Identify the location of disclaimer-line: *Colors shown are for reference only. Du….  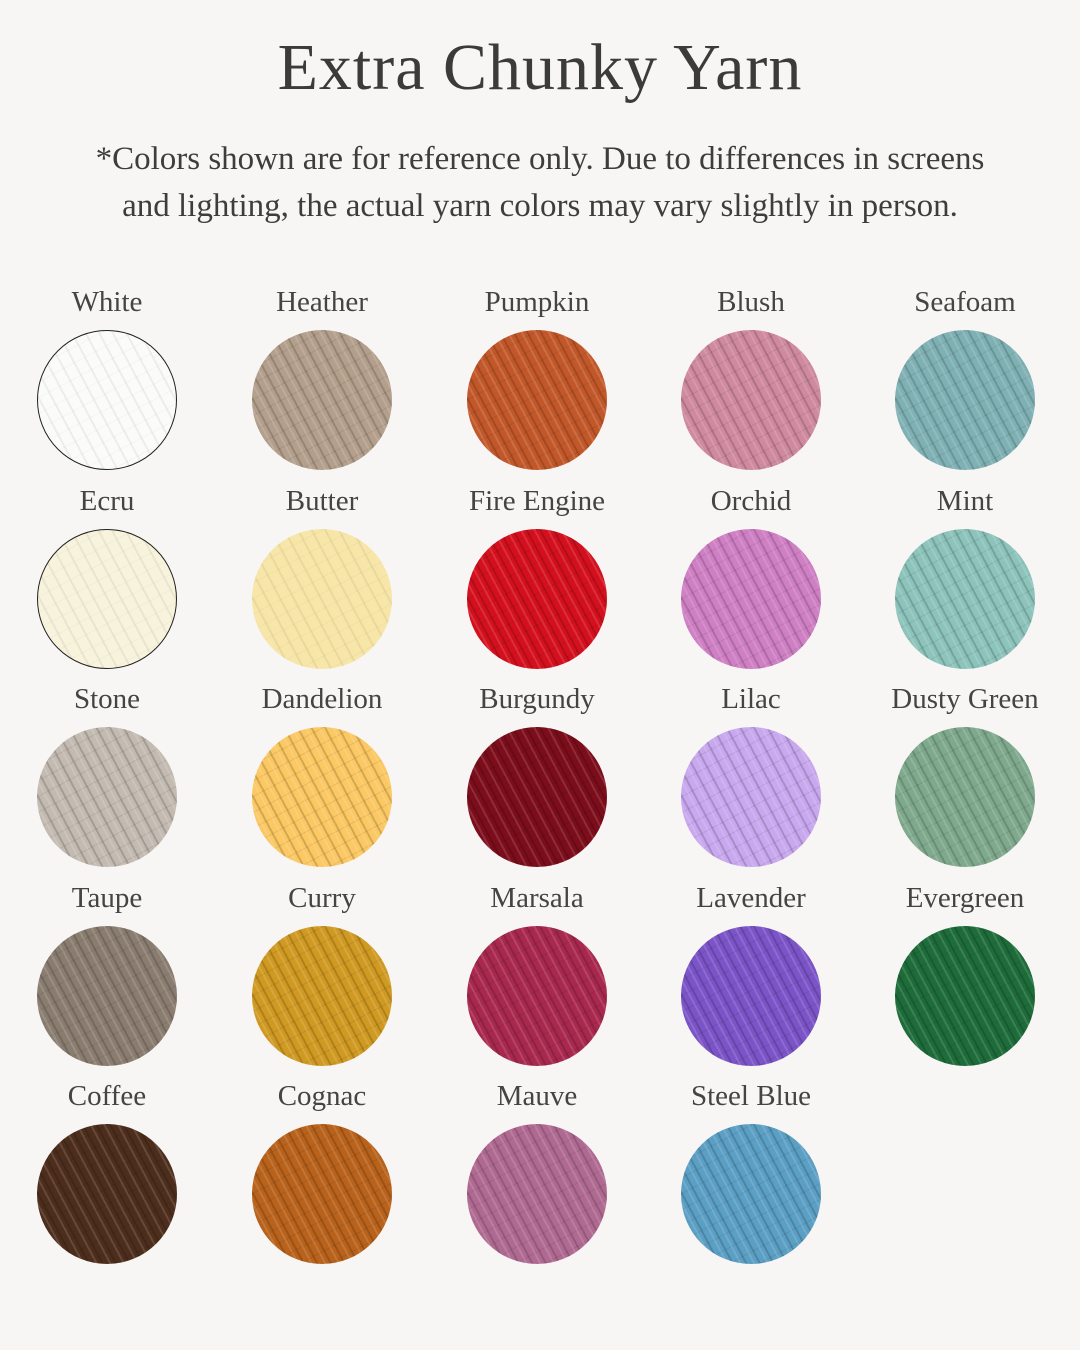
(540, 159).